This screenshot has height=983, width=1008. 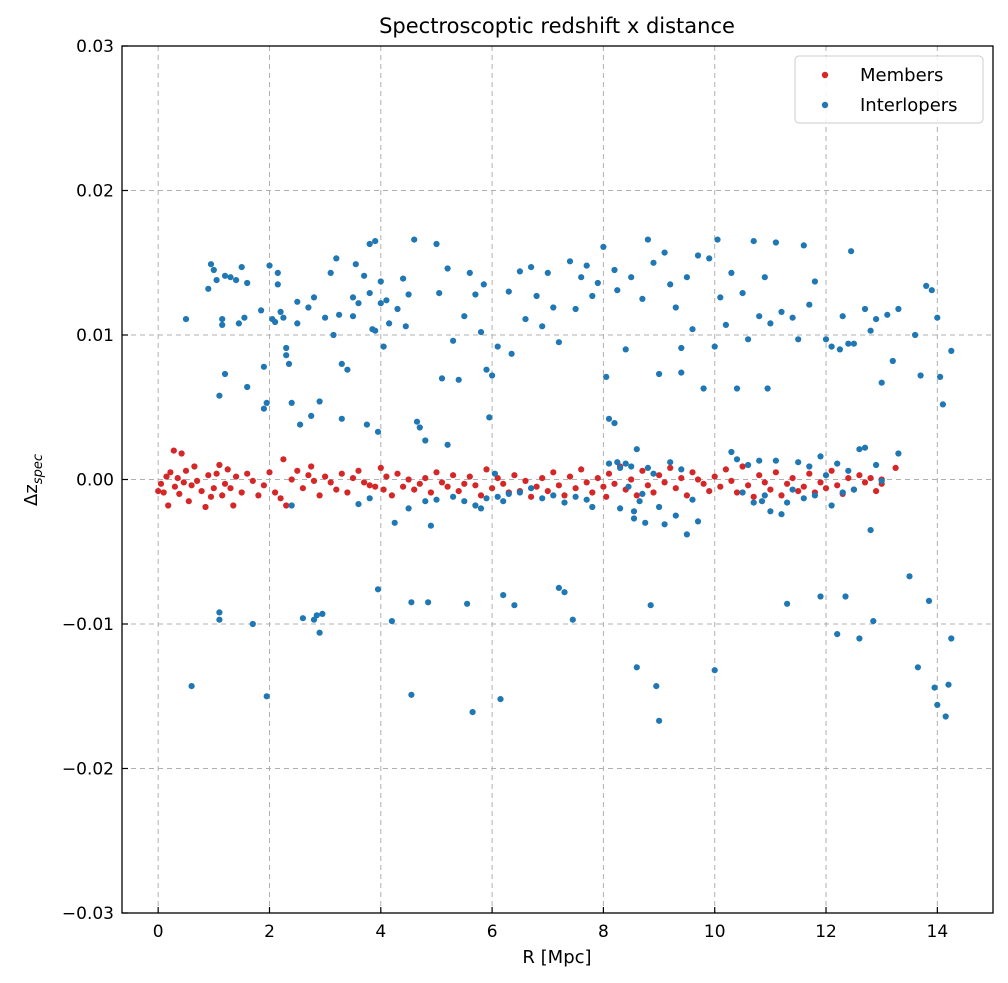 What do you see at coordinates (909, 105) in the screenshot?
I see `legend-label-interlopers: Interlopers` at bounding box center [909, 105].